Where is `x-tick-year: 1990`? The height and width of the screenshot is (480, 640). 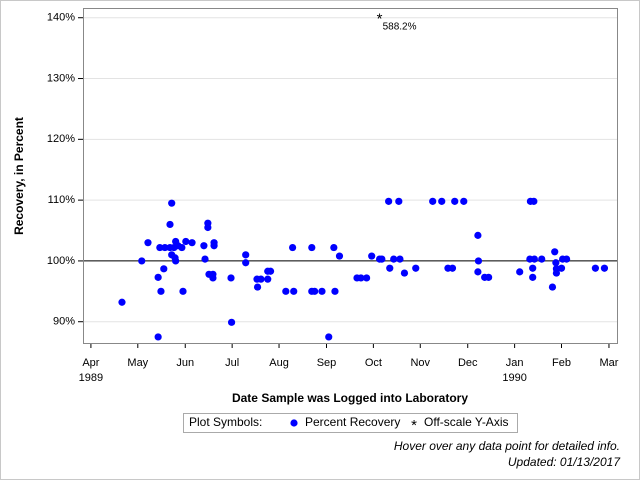
x-tick-year: 1990 is located at coordinates (514, 378).